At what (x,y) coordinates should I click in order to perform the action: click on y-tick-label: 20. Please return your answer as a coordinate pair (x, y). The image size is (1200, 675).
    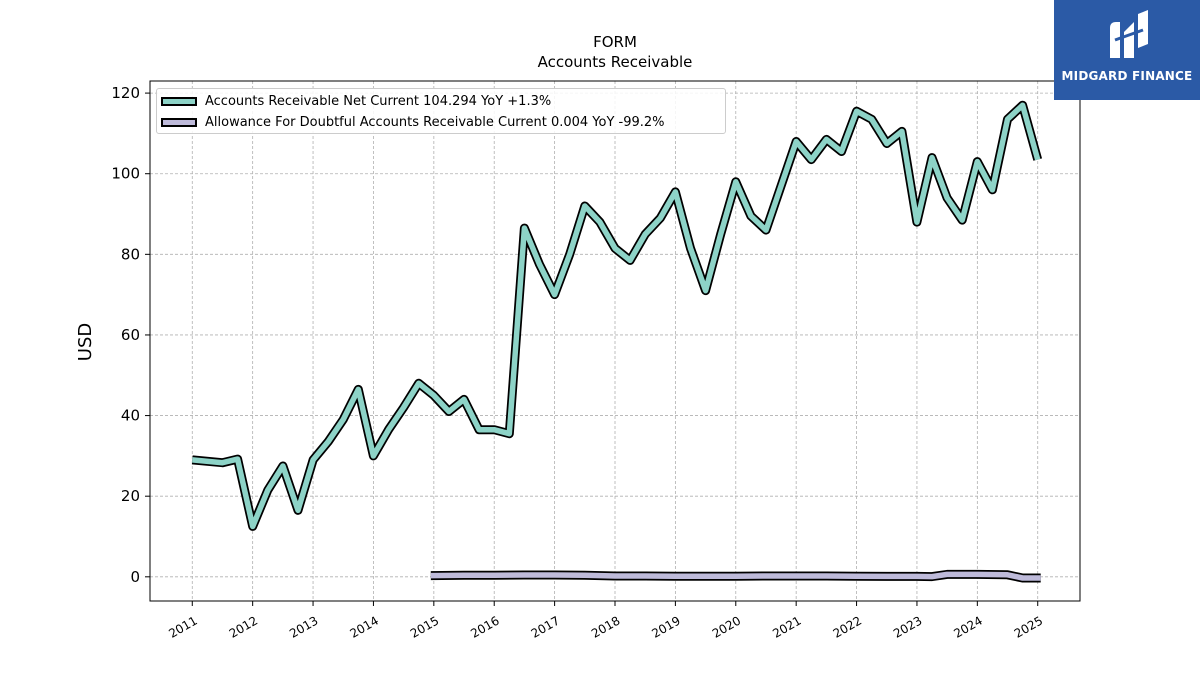
    Looking at the image, I should click on (130, 496).